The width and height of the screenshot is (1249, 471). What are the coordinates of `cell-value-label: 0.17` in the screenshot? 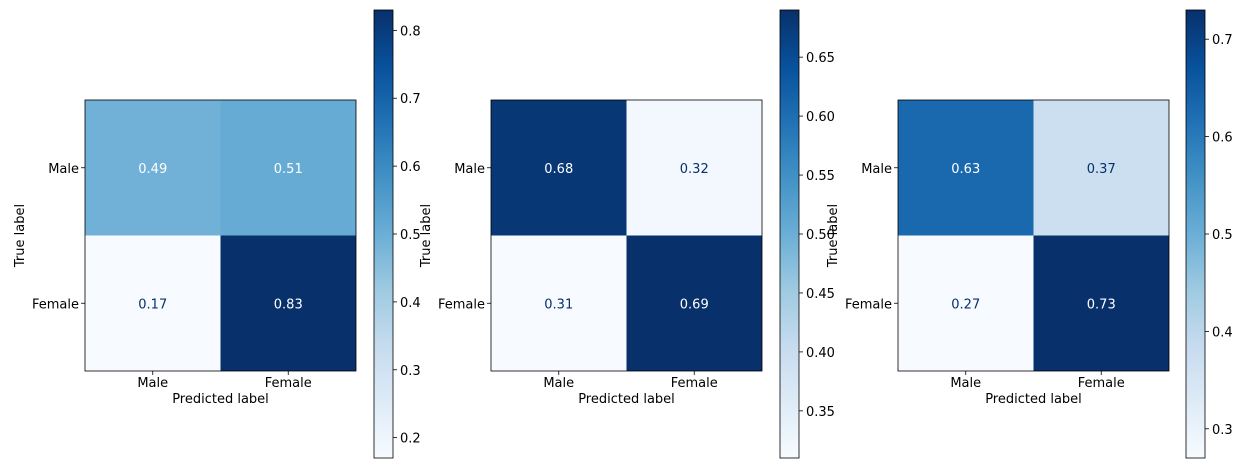 It's located at (152, 304).